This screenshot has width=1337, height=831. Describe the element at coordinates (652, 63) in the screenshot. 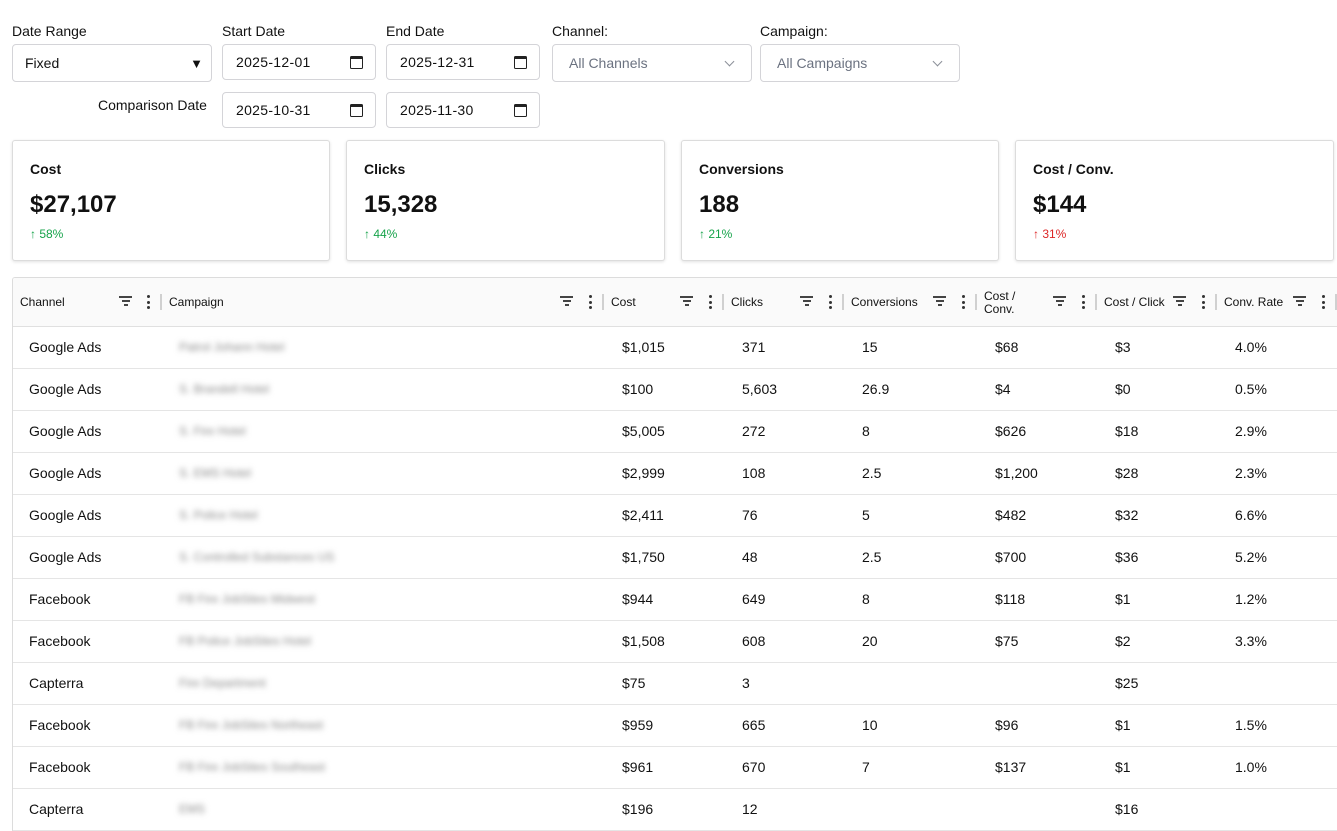

I see `channel-select: All Channels` at that location.